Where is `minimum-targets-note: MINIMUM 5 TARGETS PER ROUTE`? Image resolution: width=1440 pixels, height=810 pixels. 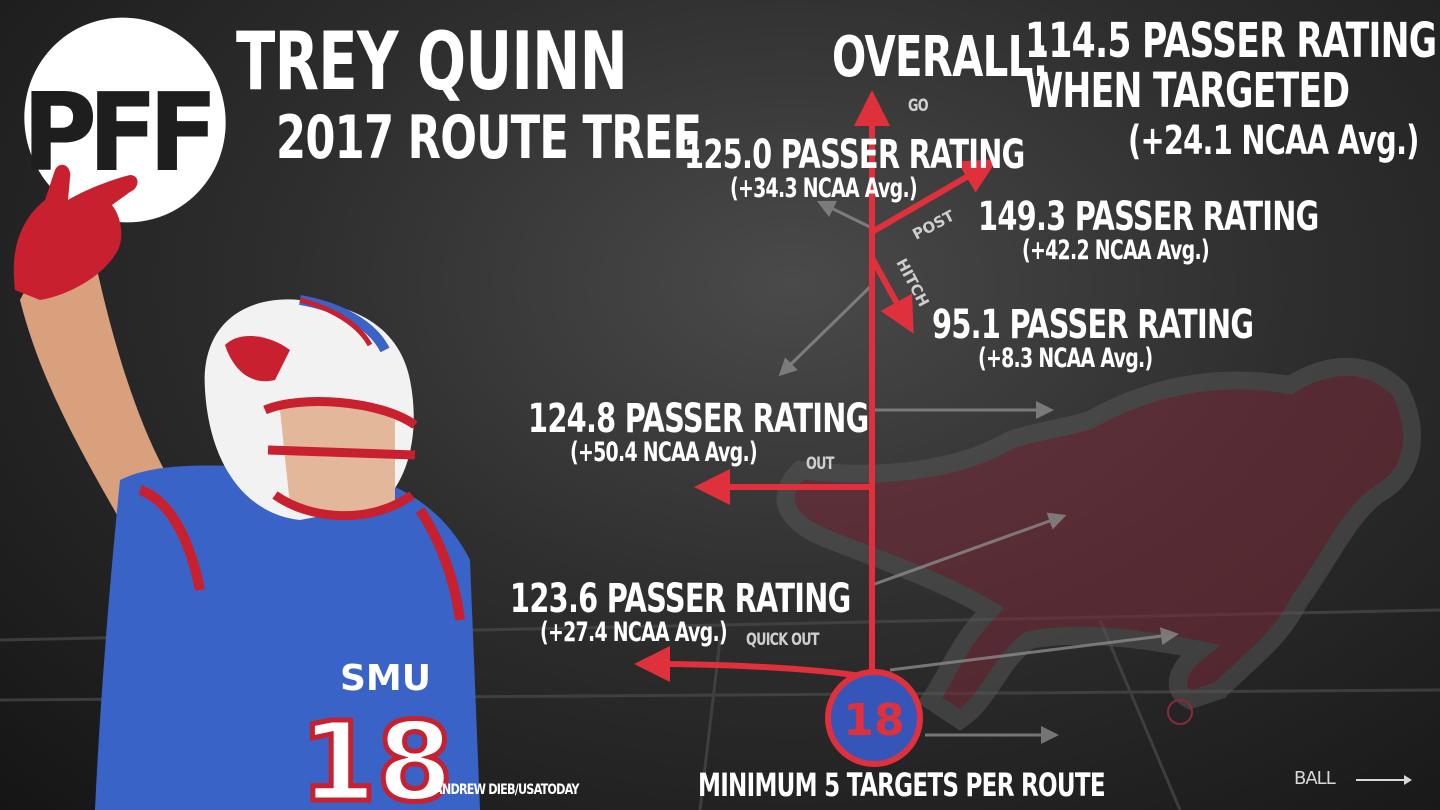
minimum-targets-note: MINIMUM 5 TARGETS PER ROUTE is located at coordinates (902, 785).